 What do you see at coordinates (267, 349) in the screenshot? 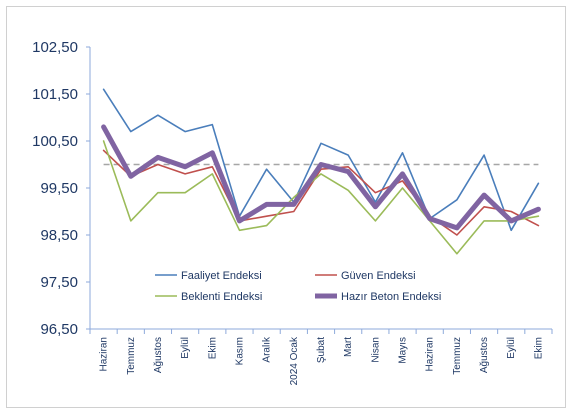
I see `x-tick-label: Aralık` at bounding box center [267, 349].